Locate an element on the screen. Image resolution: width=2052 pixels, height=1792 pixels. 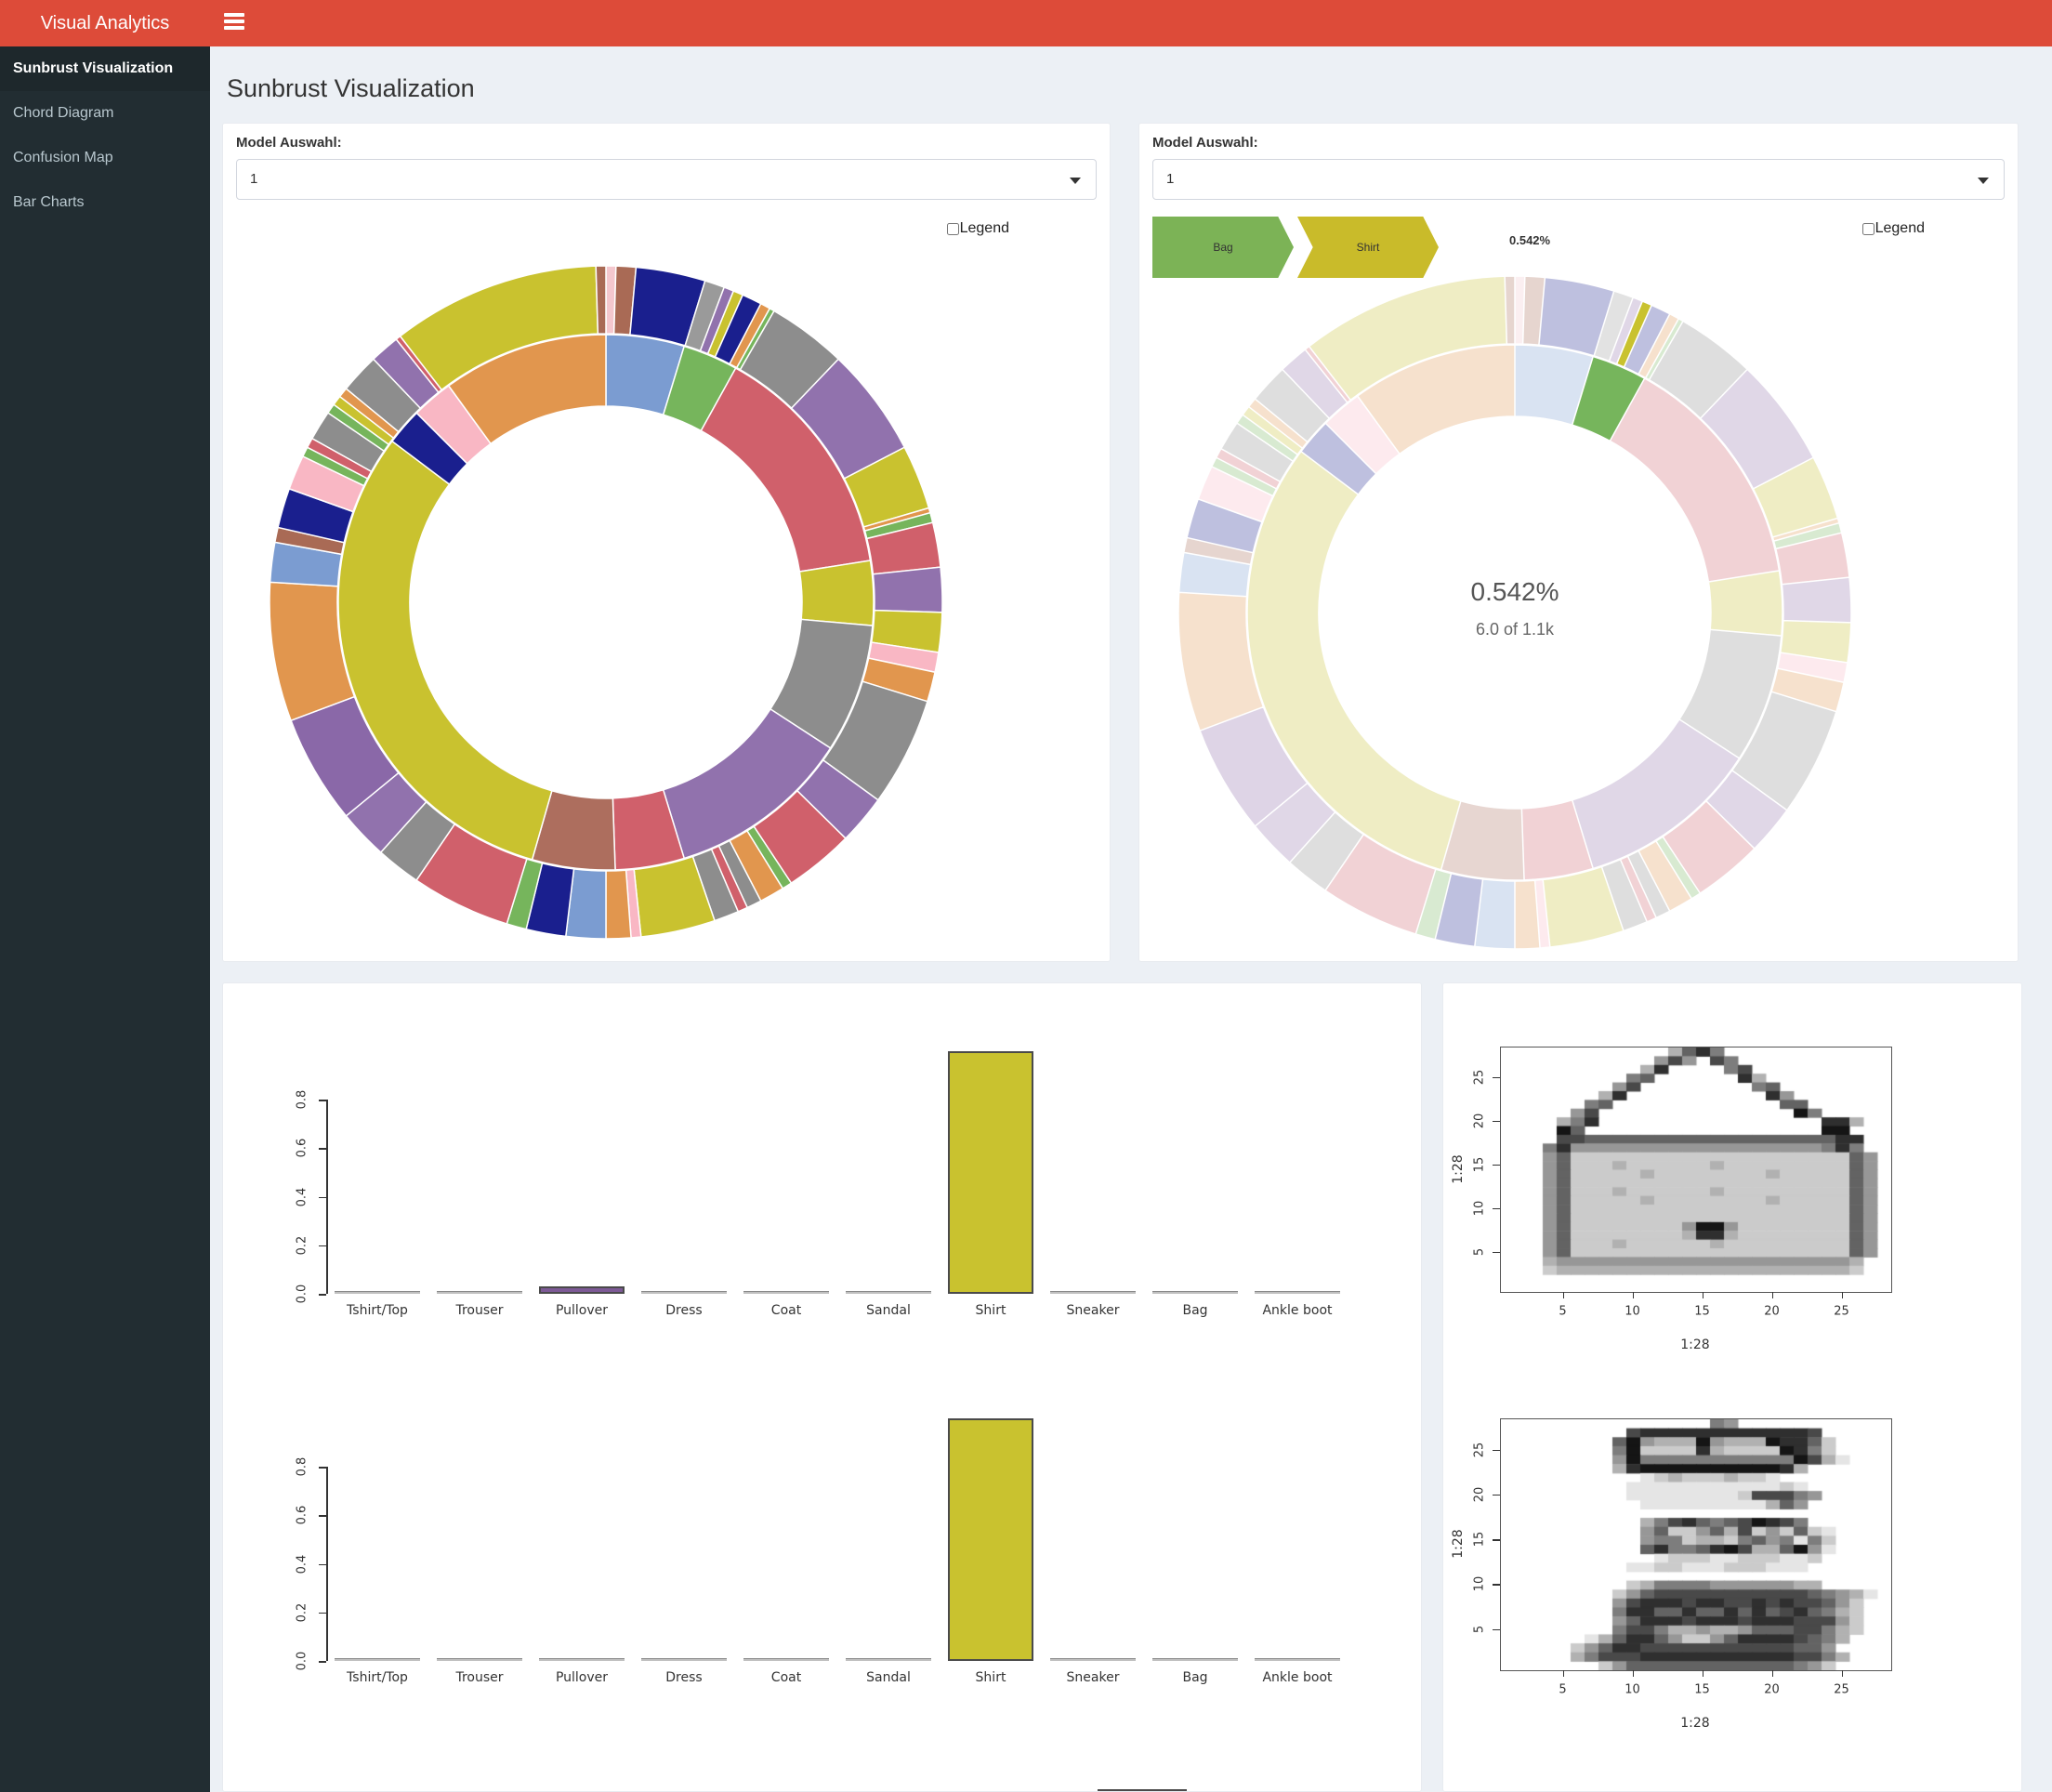
top-navbar: Visual Analytics is located at coordinates (1026, 23).